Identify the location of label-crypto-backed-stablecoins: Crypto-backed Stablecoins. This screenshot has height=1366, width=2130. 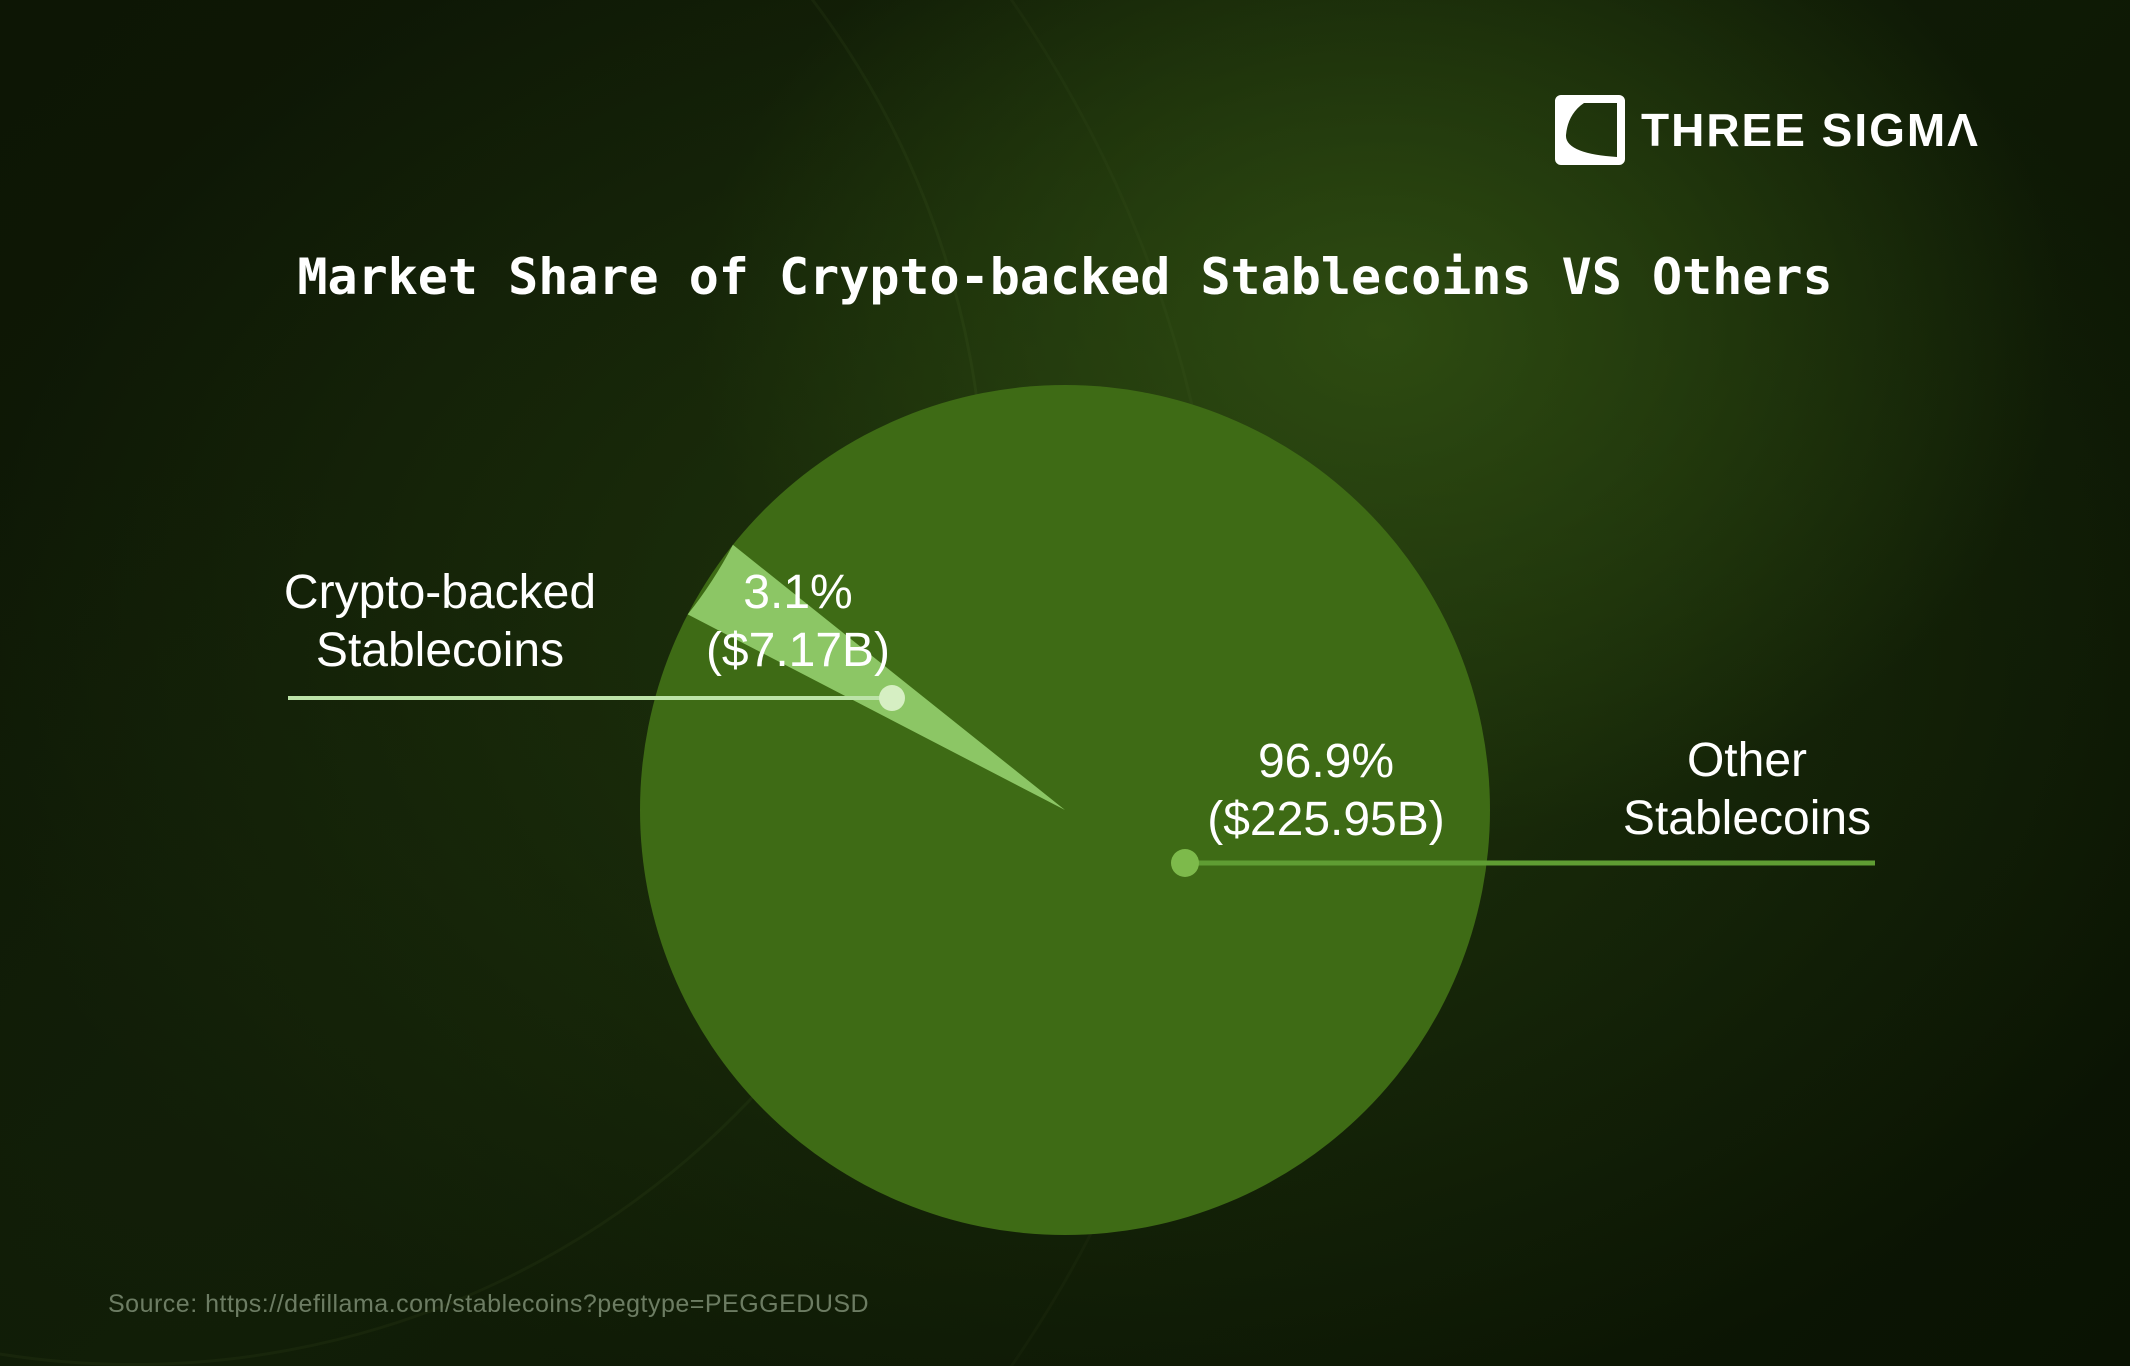
(440, 622).